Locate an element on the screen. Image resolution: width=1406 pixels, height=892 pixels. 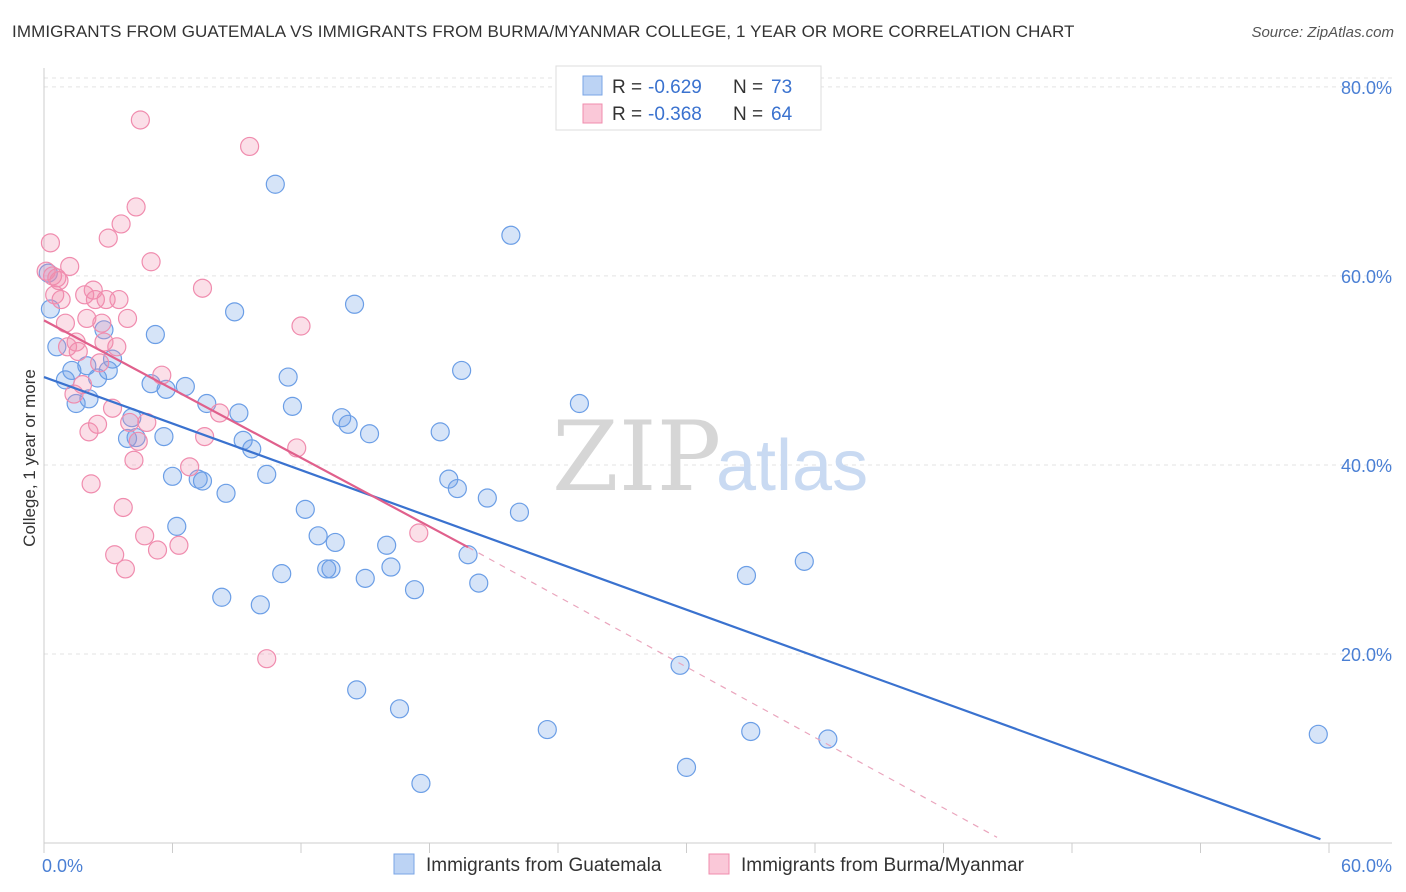
burma-trend-extrapolated is located at coordinates (732, 692).